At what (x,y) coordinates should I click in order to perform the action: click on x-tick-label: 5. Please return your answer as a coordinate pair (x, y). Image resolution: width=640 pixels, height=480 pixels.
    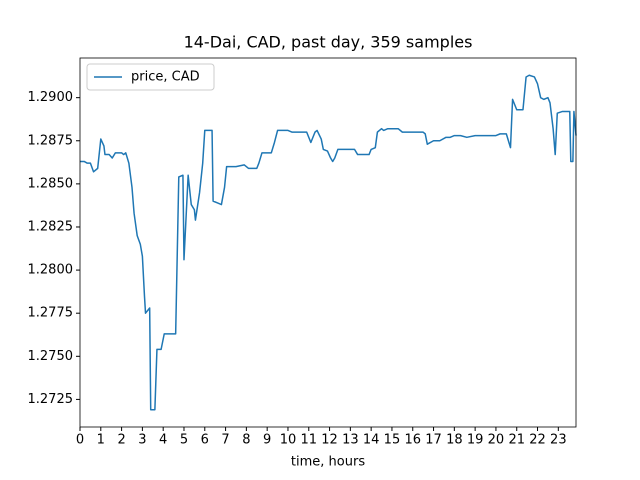
    Looking at the image, I should click on (184, 440).